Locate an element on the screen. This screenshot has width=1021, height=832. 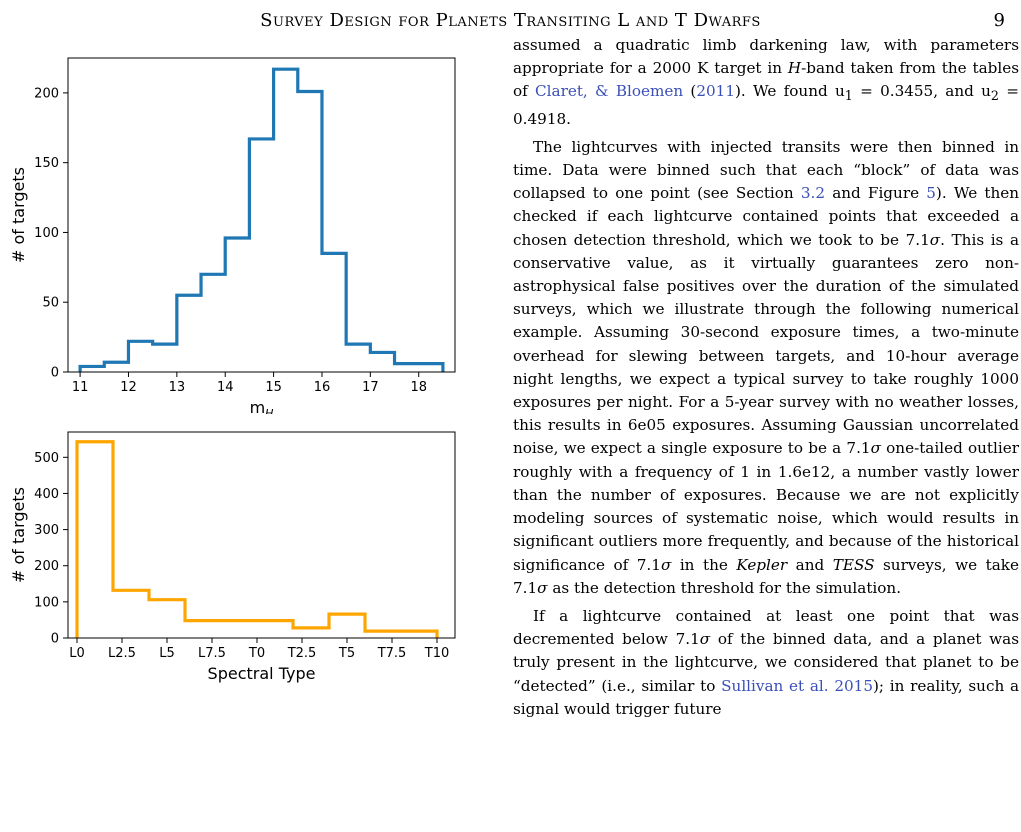
citation-sullivan: Sullivan et al. is located at coordinates (775, 685).